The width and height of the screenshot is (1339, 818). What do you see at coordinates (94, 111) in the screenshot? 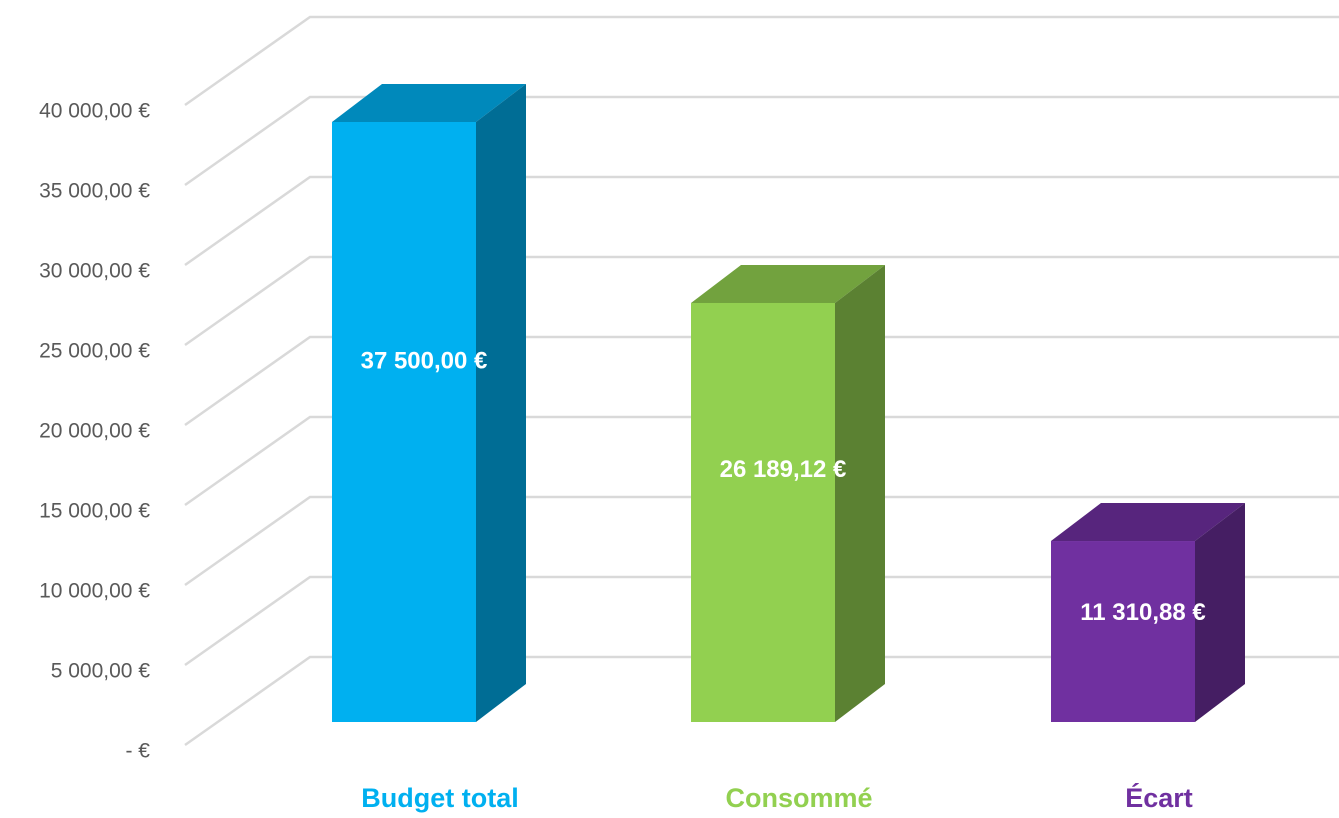
I see `y-tick-label: 40 000,00 €` at bounding box center [94, 111].